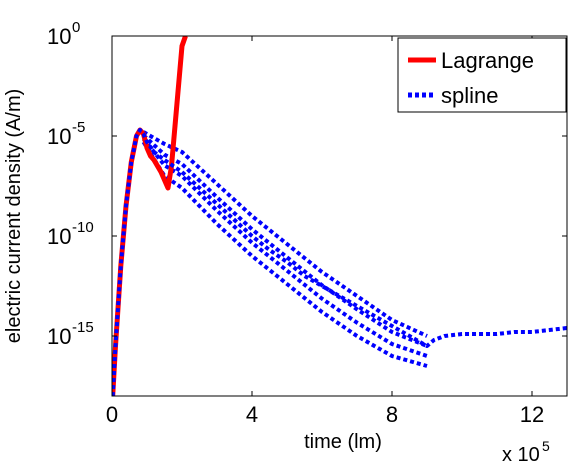  What do you see at coordinates (521, 454) in the screenshot?
I see `x-multiplier-text: x 10` at bounding box center [521, 454].